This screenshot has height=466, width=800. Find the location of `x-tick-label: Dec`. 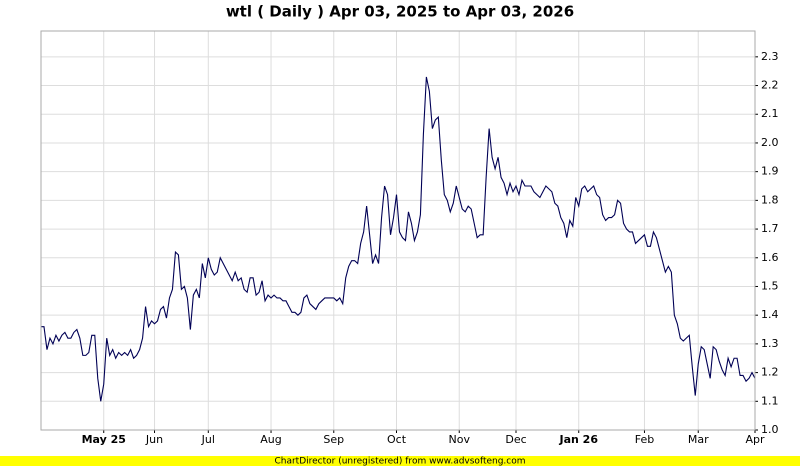

x-tick-label: Dec is located at coordinates (515, 439).